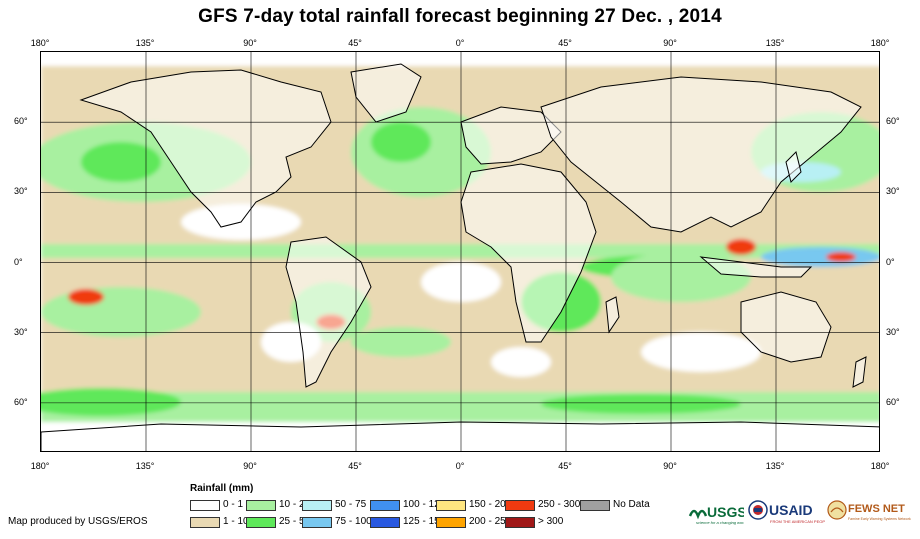  What do you see at coordinates (559, 504) in the screenshot?
I see `legend-label: 250 - 300` at bounding box center [559, 504].